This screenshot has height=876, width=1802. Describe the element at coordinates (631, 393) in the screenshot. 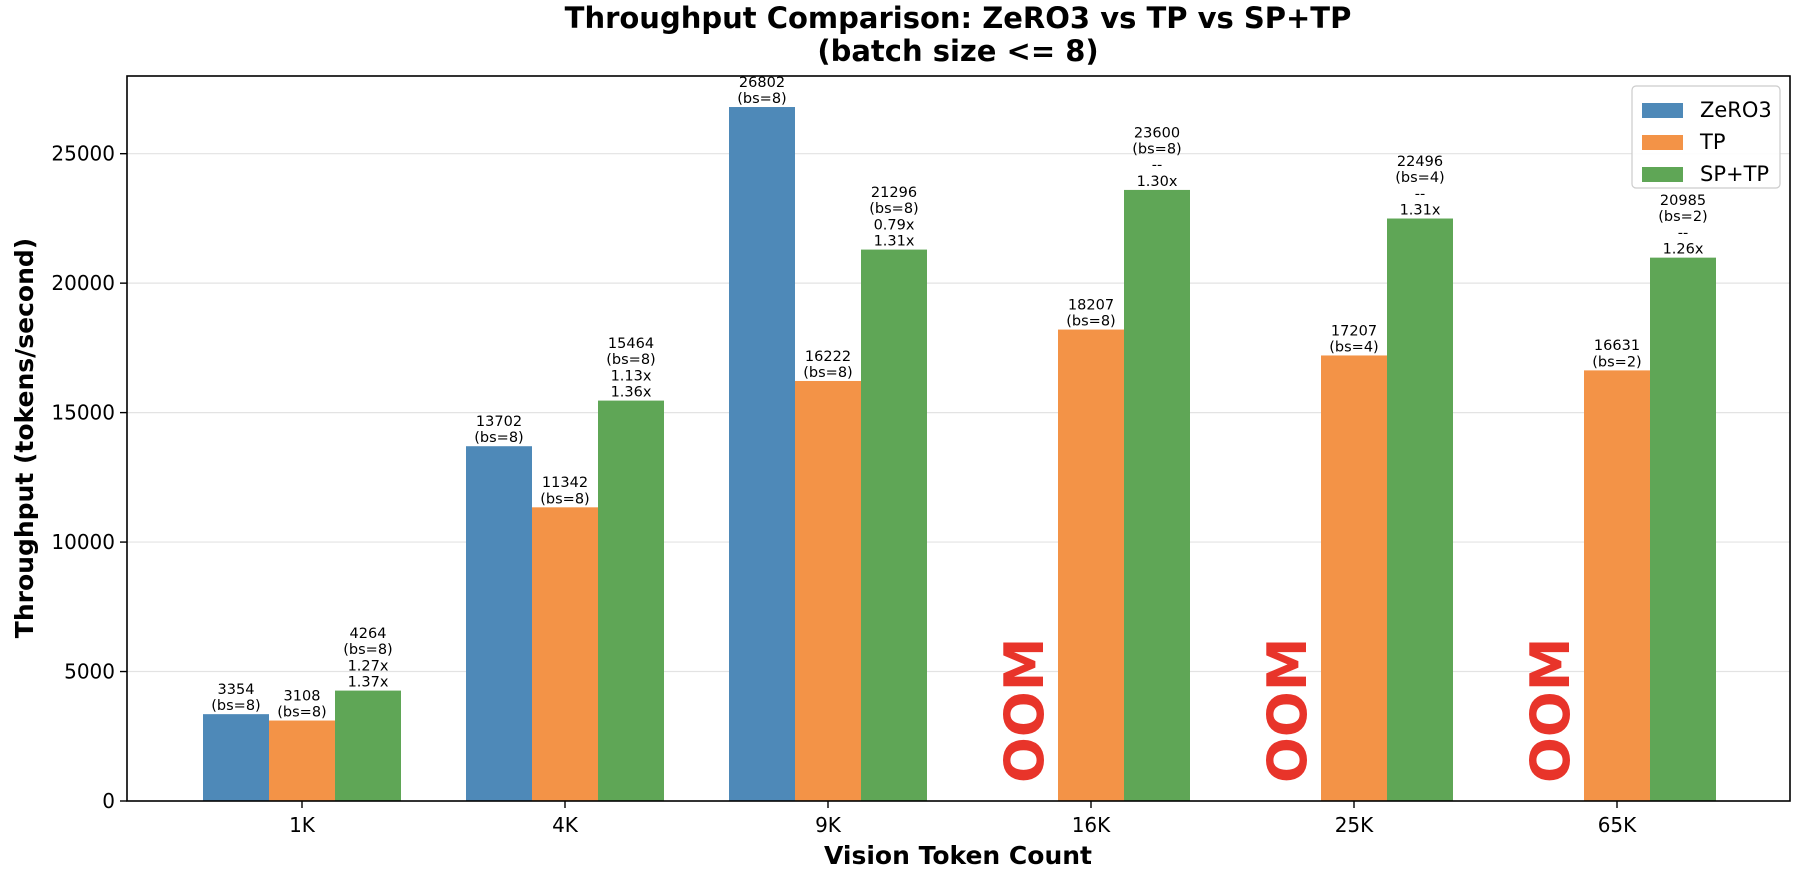

I see `data-label: 1.36x` at that location.